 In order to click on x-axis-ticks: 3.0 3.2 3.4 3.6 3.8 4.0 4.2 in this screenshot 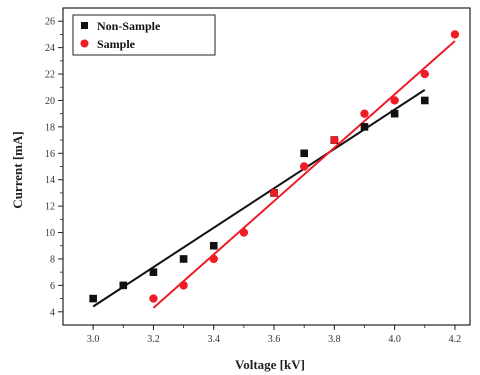, I will do `click(274, 335)`.